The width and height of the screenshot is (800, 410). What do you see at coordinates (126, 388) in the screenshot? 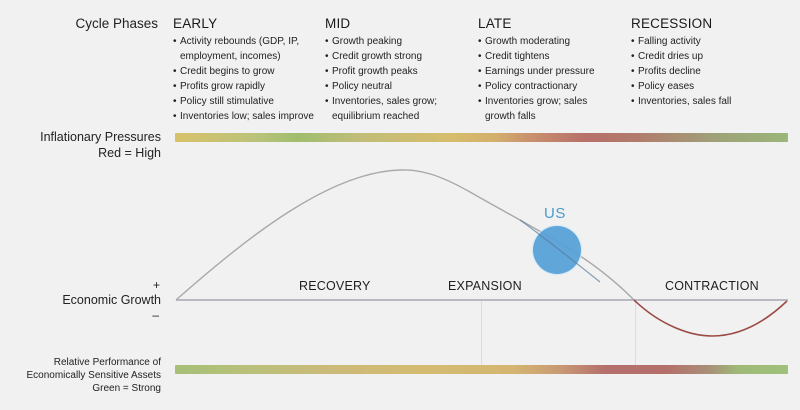
I see `performance-label-line3: Green = Strong` at bounding box center [126, 388].